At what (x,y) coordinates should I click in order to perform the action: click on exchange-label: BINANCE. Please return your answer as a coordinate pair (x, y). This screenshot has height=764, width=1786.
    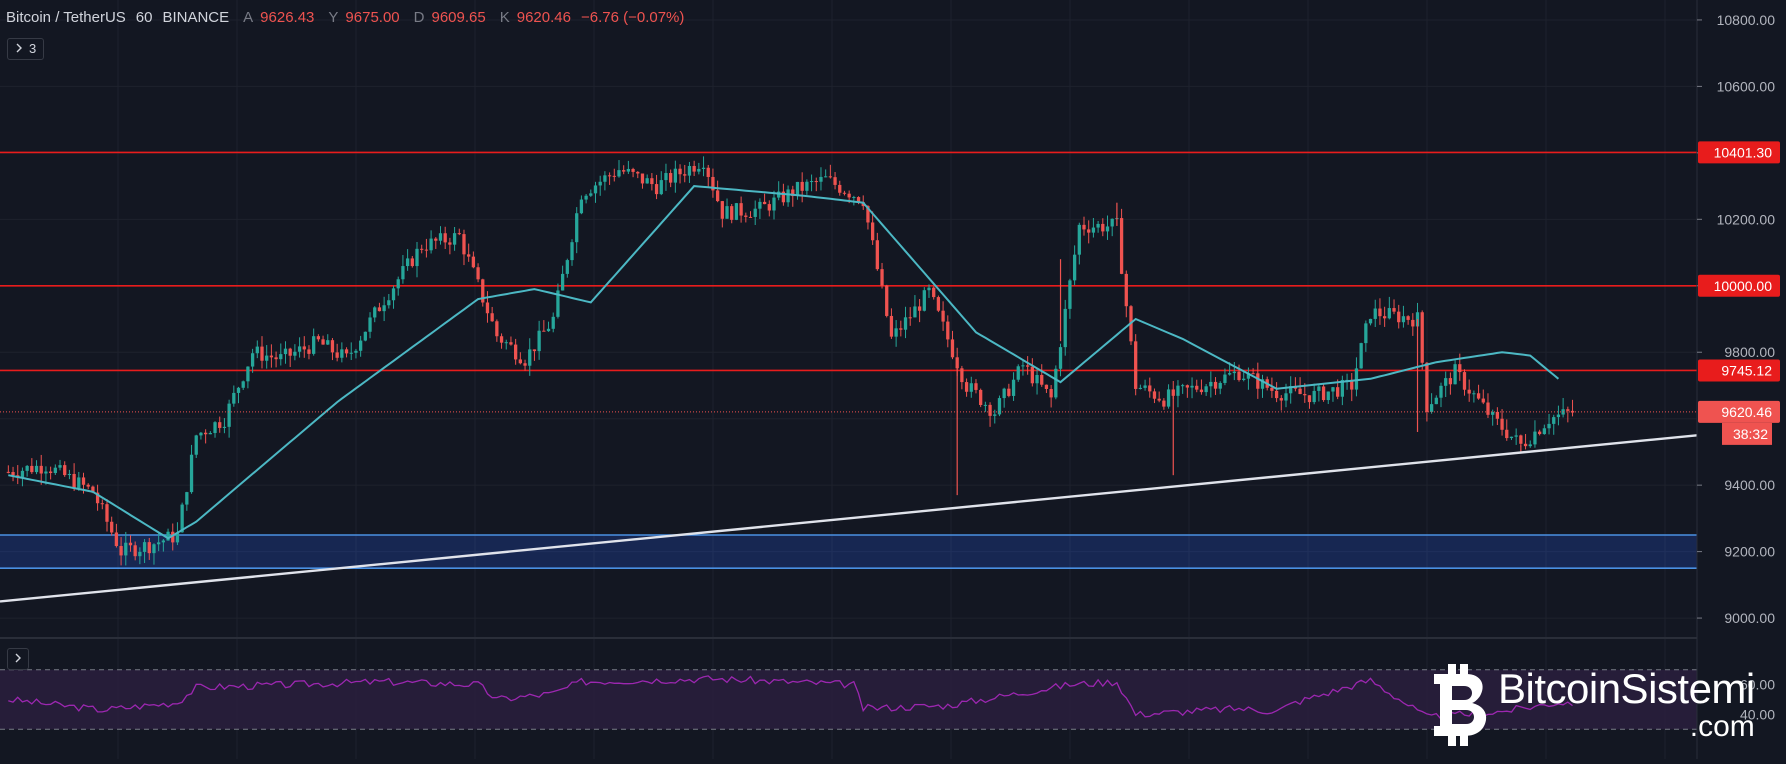
    Looking at the image, I should click on (196, 17).